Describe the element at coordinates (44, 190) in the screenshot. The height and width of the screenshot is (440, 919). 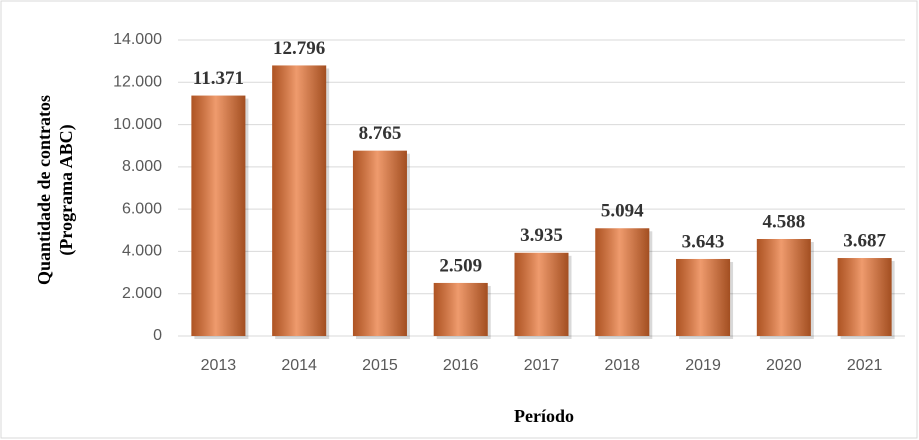
I see `y-axis-title-line: Quantidade de contratos` at that location.